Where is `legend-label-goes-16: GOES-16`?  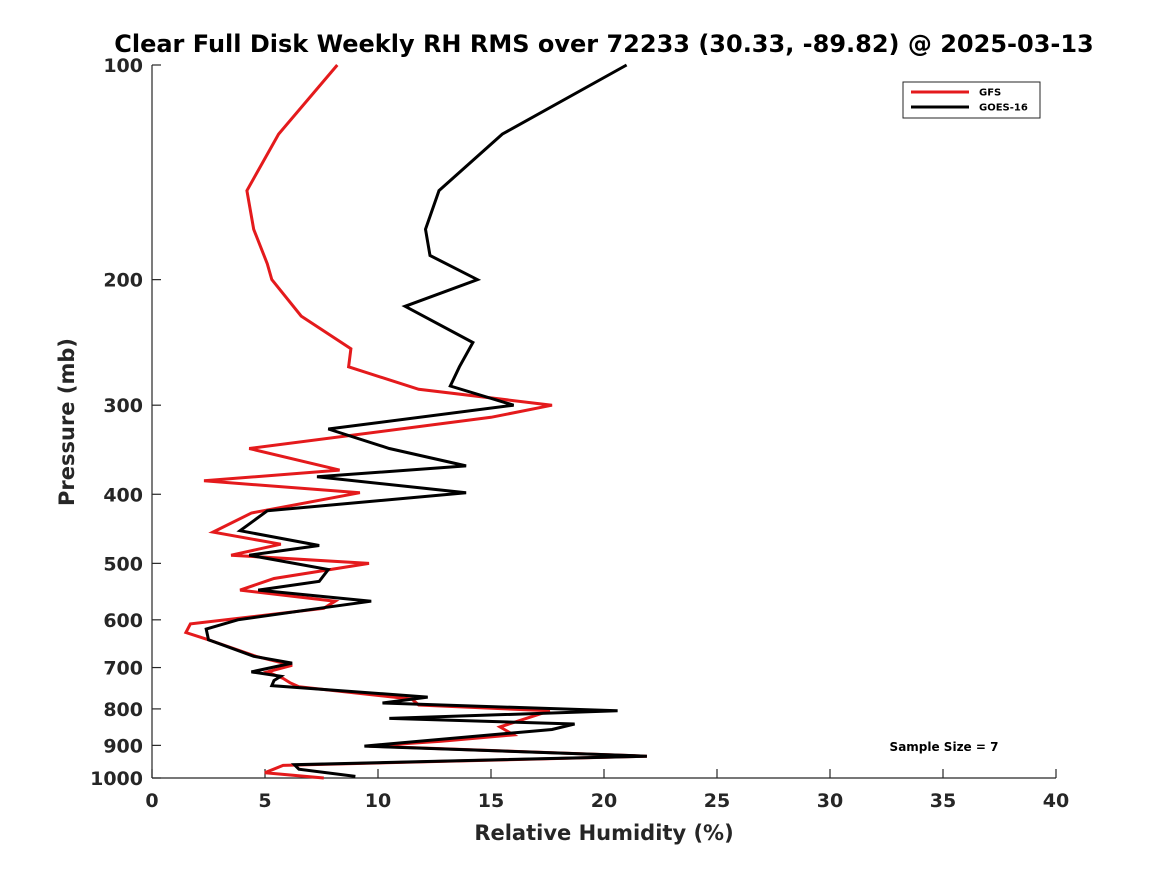
legend-label-goes-16: GOES-16 is located at coordinates (1003, 108).